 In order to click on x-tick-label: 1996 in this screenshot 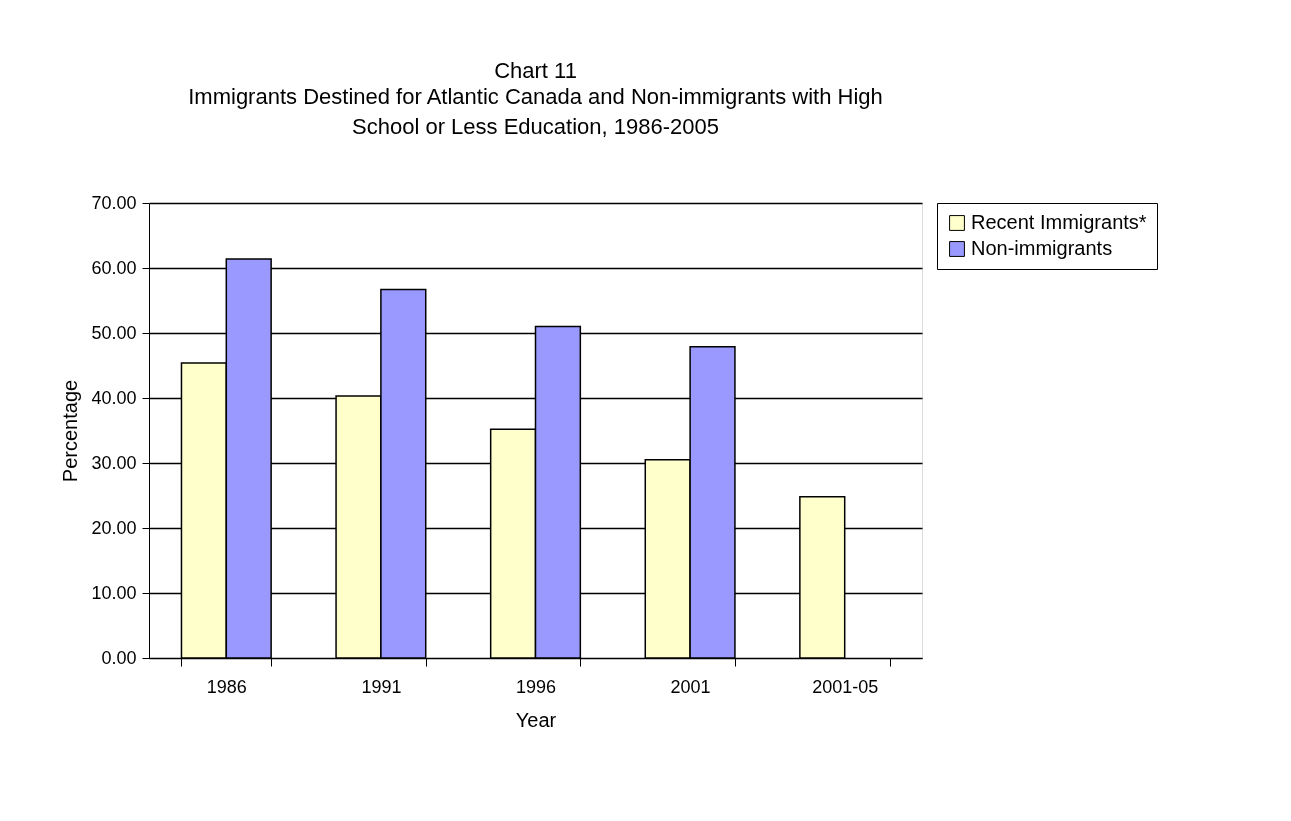, I will do `click(536, 686)`.